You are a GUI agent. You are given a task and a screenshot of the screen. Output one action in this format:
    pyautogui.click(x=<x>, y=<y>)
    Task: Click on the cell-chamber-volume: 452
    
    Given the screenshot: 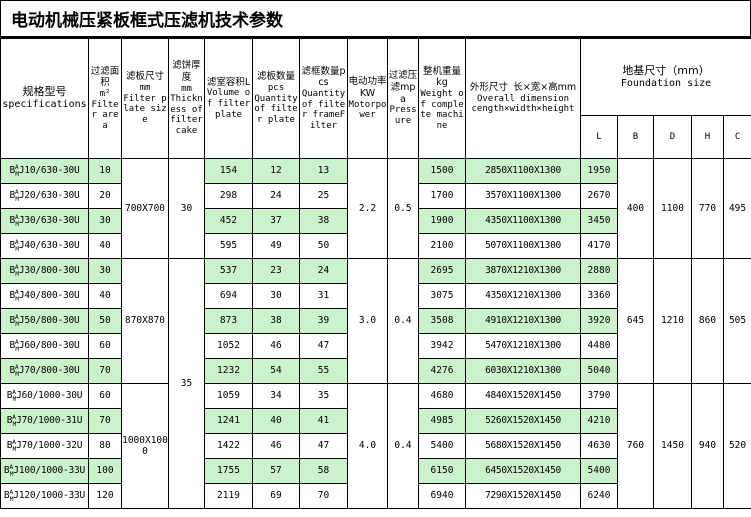 What is the action you would take?
    pyautogui.click(x=228, y=221)
    